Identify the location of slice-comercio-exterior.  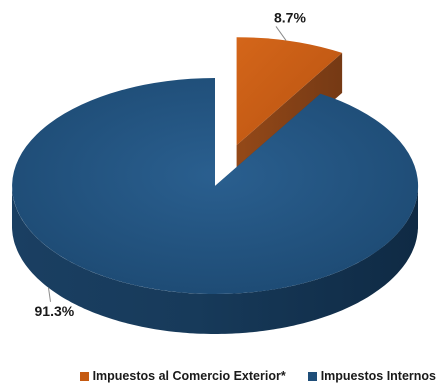
(289, 91).